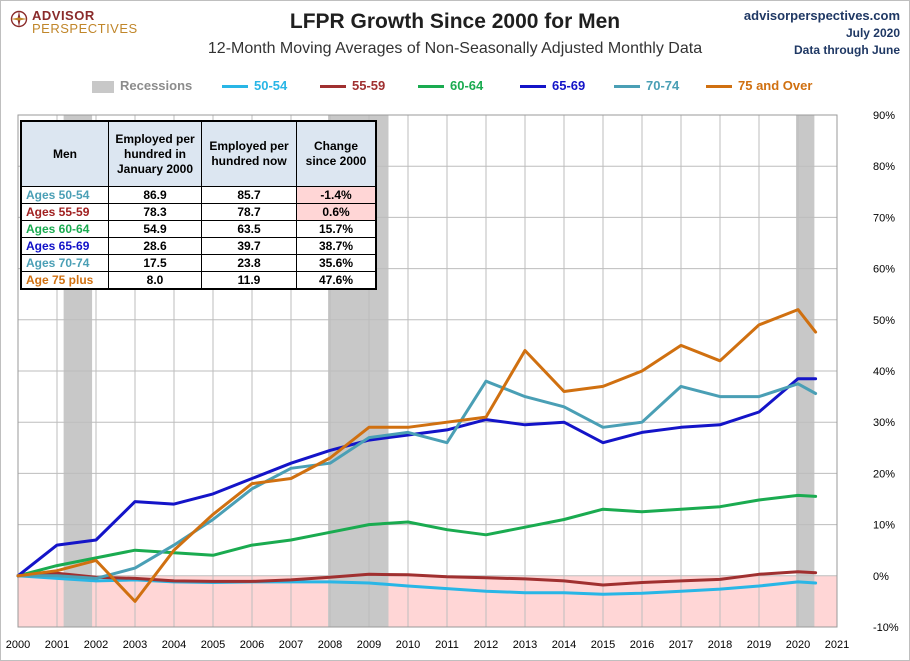 The width and height of the screenshot is (910, 661). What do you see at coordinates (884, 526) in the screenshot?
I see `y-tick-label: 10%` at bounding box center [884, 526].